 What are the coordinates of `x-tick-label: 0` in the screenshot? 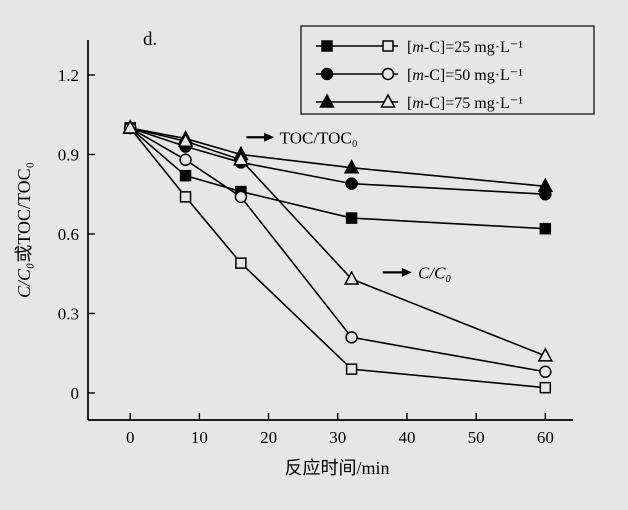 It's located at (130, 437).